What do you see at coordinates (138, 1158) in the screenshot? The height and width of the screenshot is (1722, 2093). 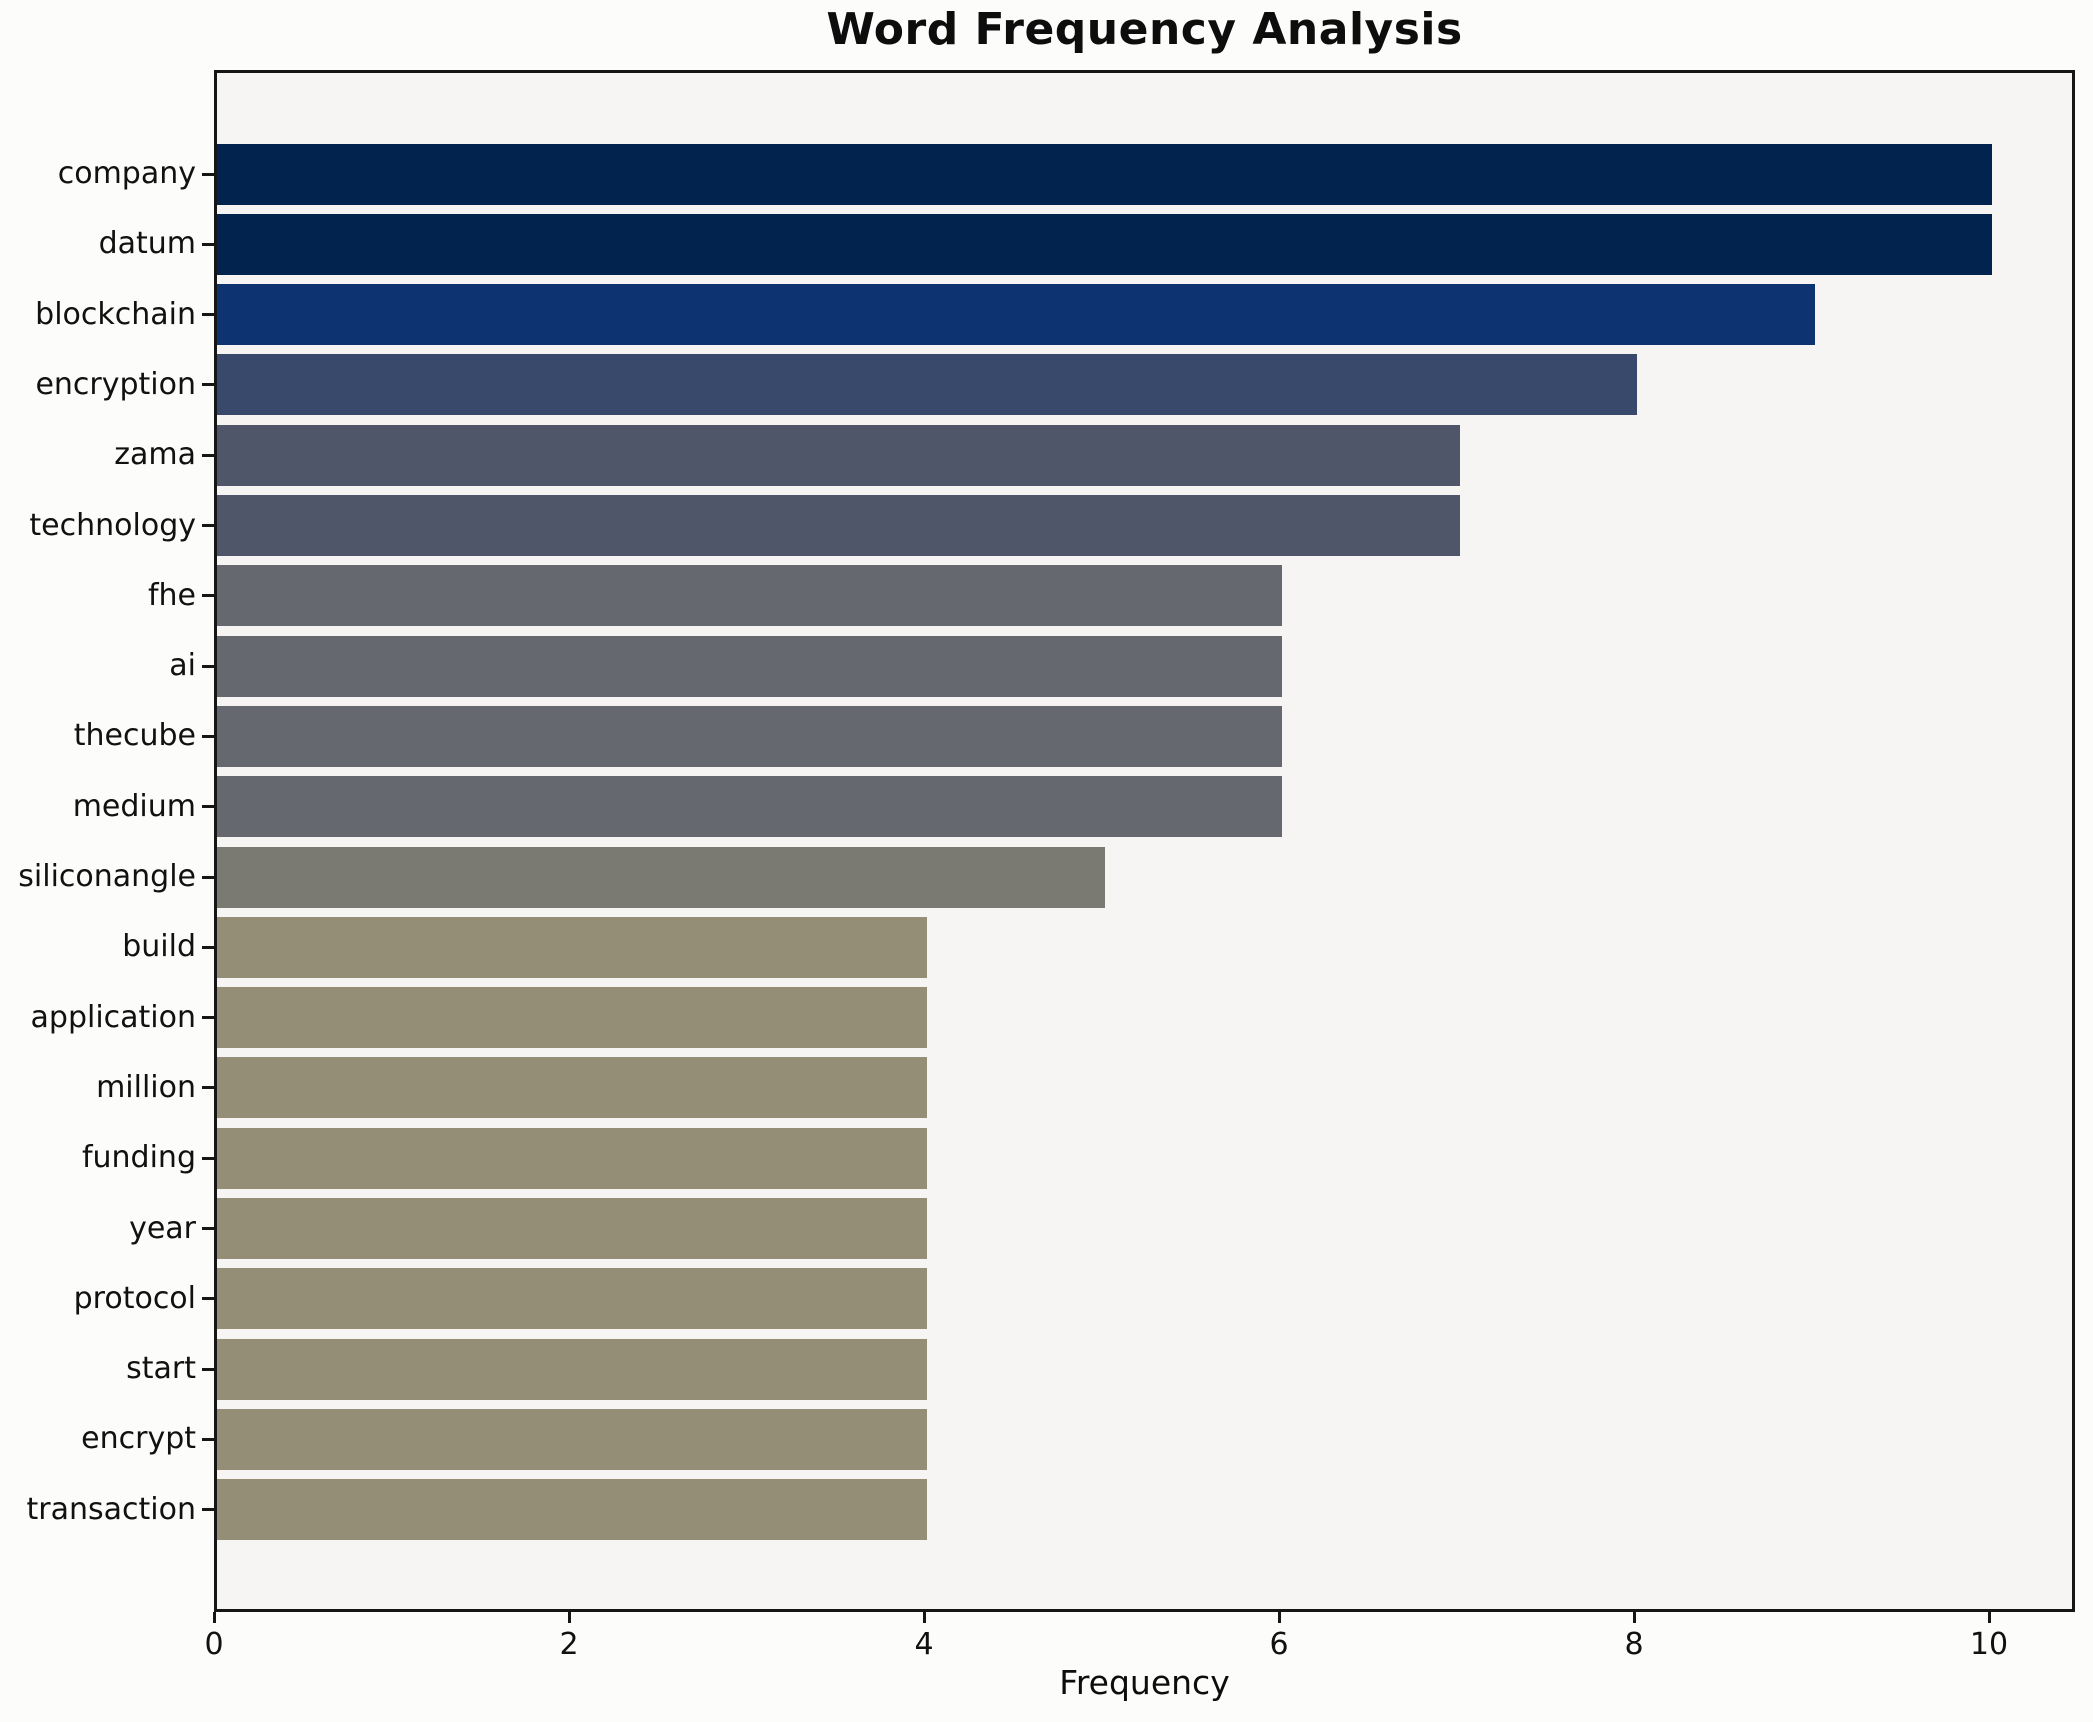 I see `y-tick-label-funding: funding` at bounding box center [138, 1158].